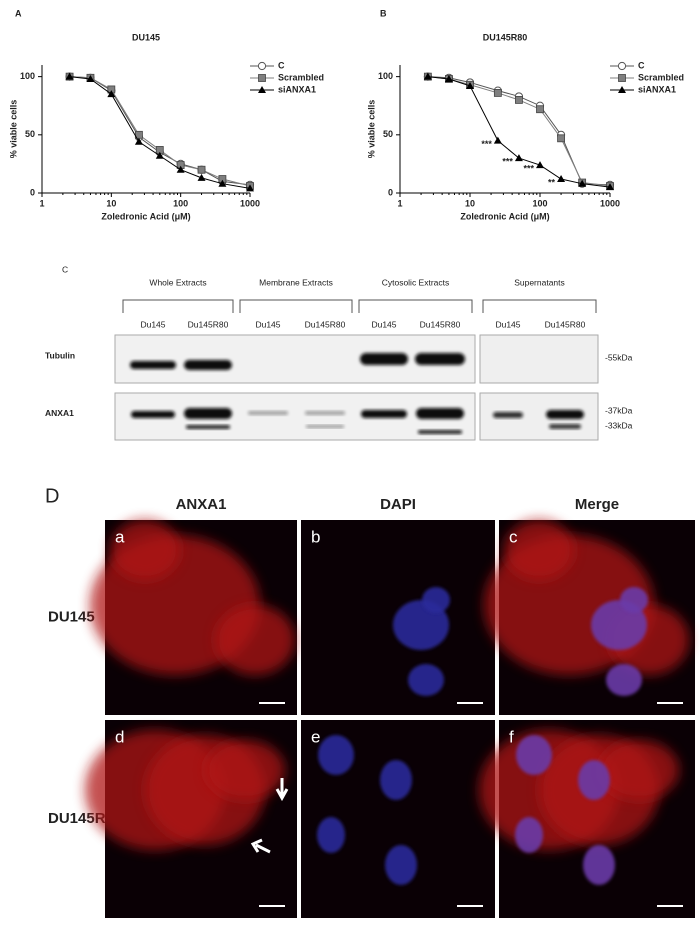 This screenshot has width=700, height=929. Describe the element at coordinates (385, 76) in the screenshot. I see `y-tick-label: 100` at that location.